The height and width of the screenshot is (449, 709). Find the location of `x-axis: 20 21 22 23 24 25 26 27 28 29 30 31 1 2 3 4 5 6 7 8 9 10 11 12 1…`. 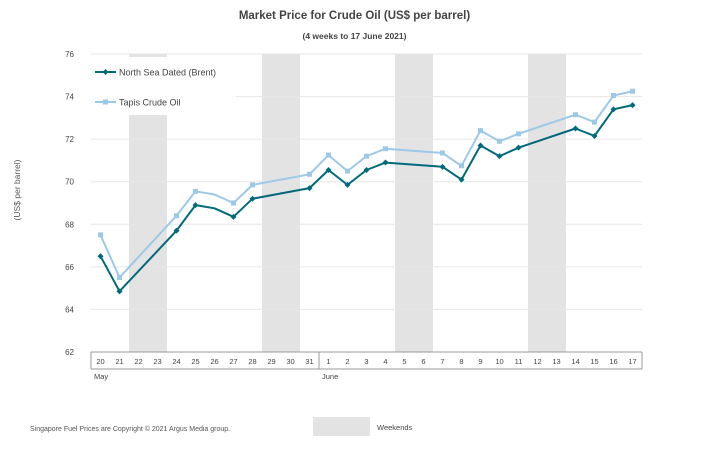

x-axis: 20 21 22 23 24 25 26 27 28 29 30 31 1 2 3 4 5 6 7 8 9 10 11 12 1… is located at coordinates (366, 366).